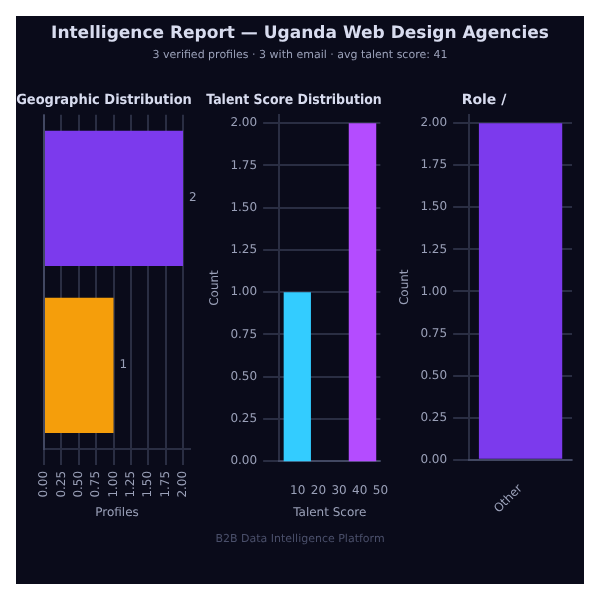 This screenshot has height=600, width=600. I want to click on text: Intelligence Report — Uganda Web Design Agencies, so click(300, 34).